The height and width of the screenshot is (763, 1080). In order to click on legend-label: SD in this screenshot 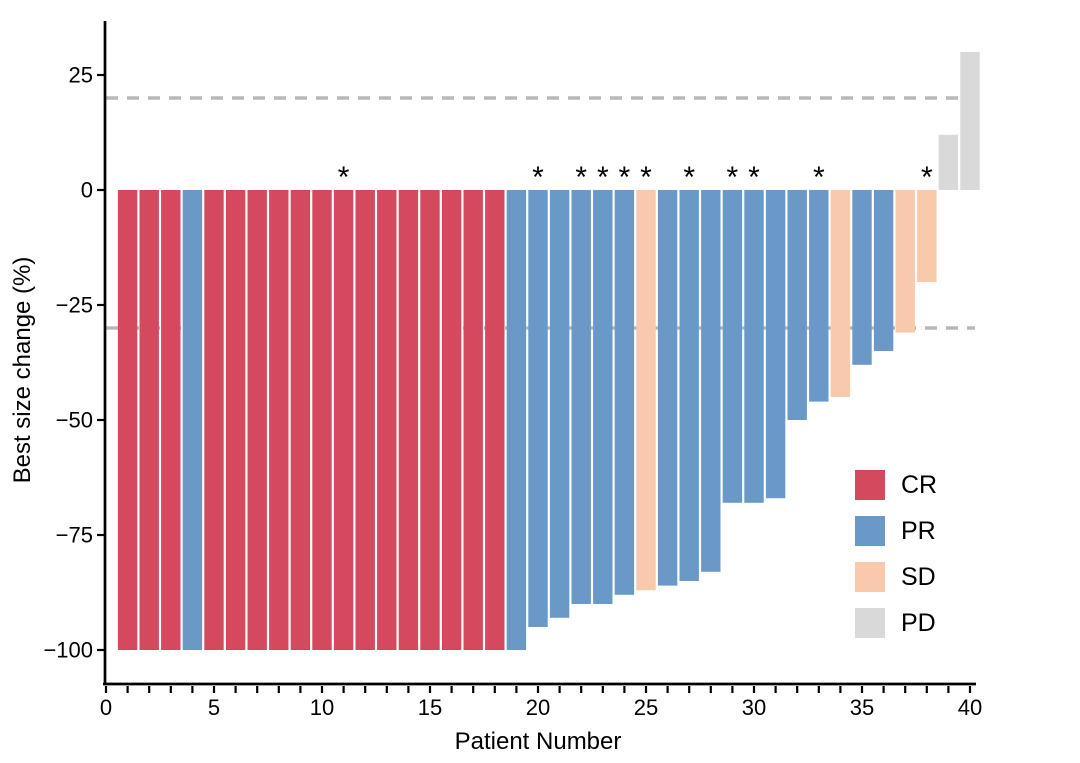, I will do `click(918, 577)`.